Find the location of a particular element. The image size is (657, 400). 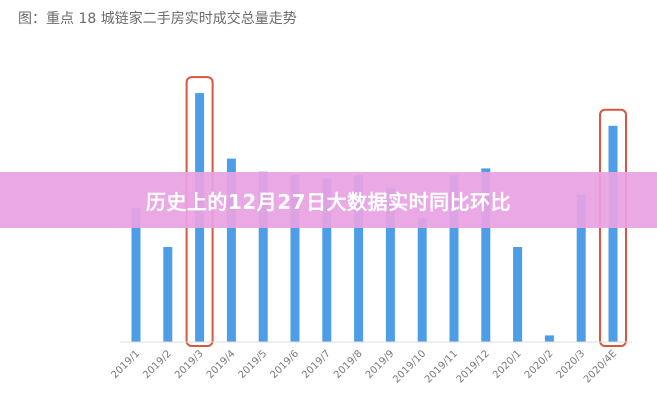

overlay-banner: 历史上的12月27日大数据实时同比环比 is located at coordinates (328, 200).